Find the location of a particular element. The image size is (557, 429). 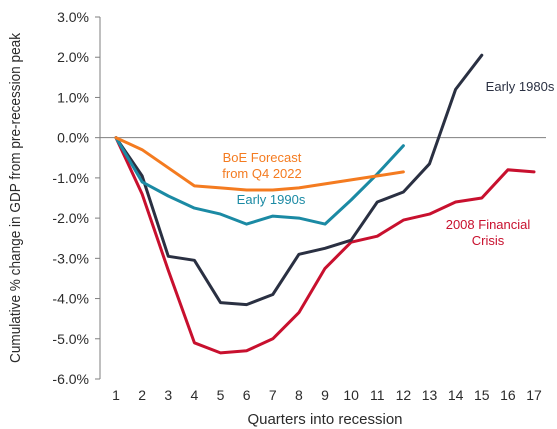

y-tick-label: 2.0% is located at coordinates (73, 57).